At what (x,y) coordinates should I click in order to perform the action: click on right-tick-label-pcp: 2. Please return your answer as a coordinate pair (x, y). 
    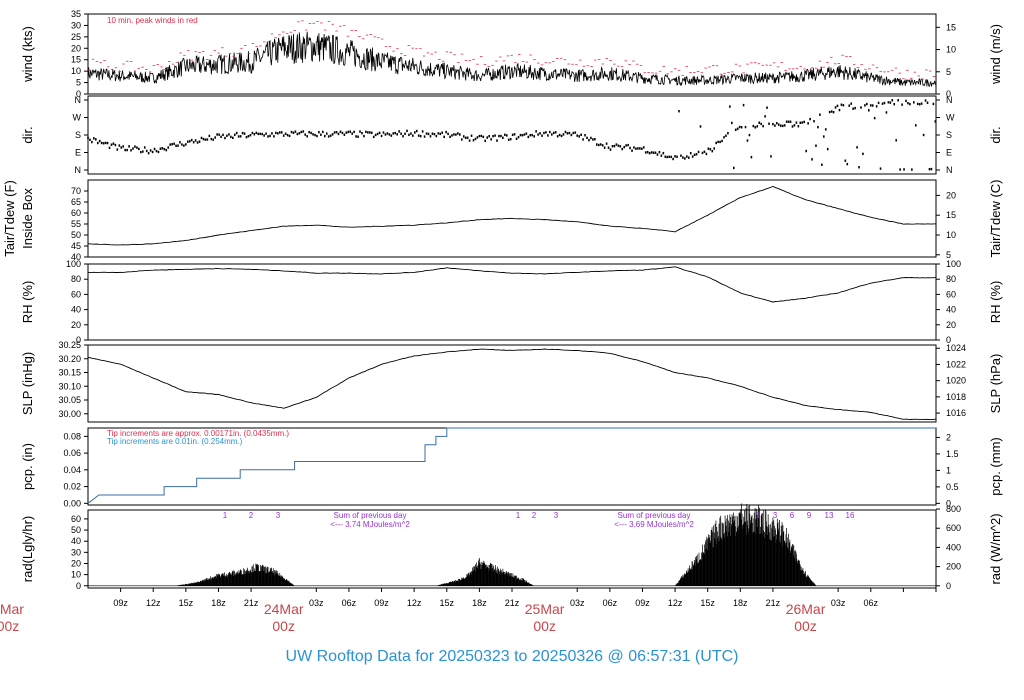
    Looking at the image, I should click on (948, 437).